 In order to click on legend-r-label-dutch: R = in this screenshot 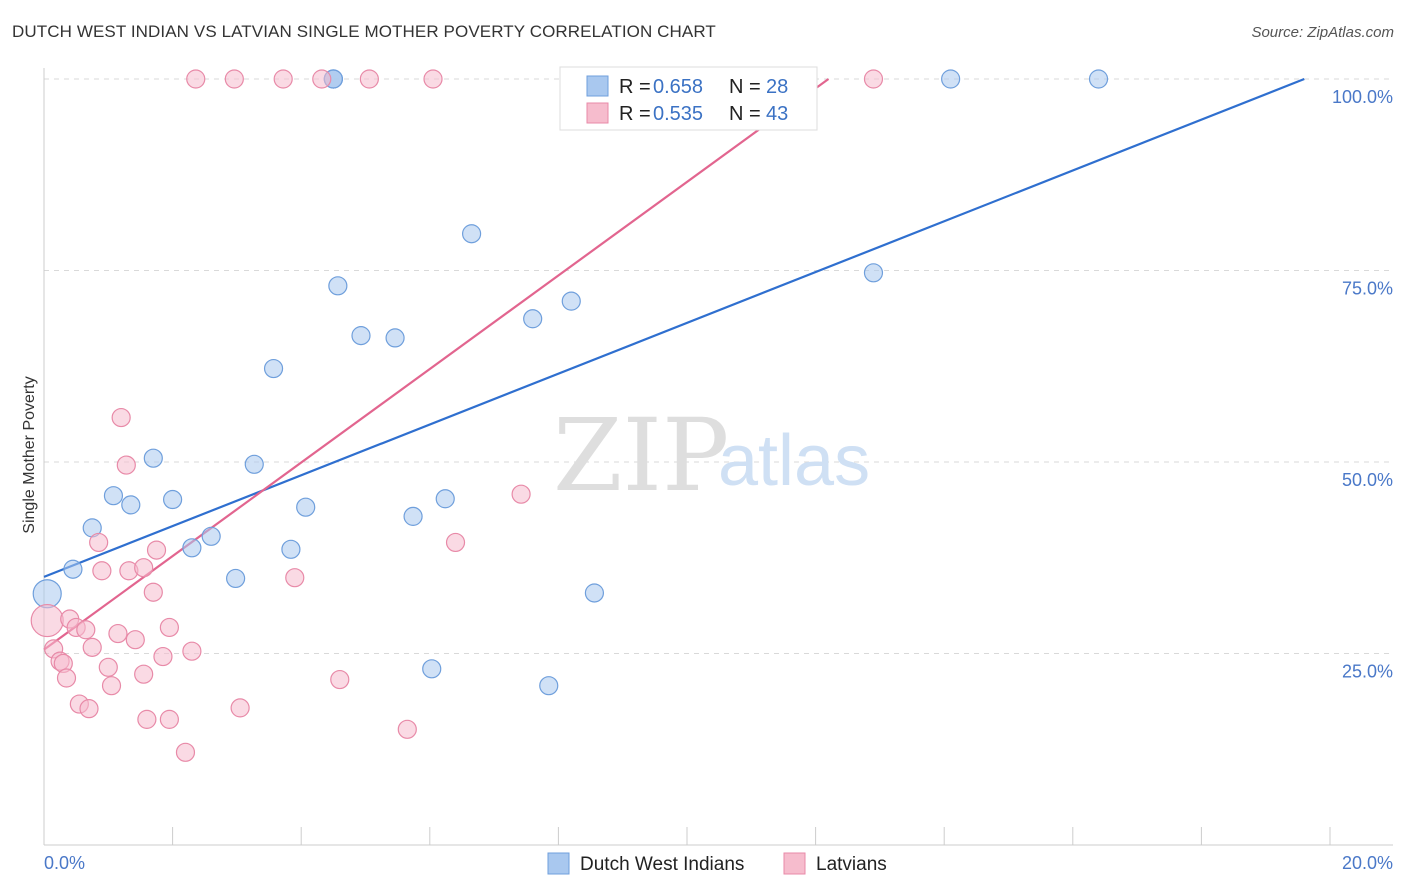, I will do `click(635, 87)`.